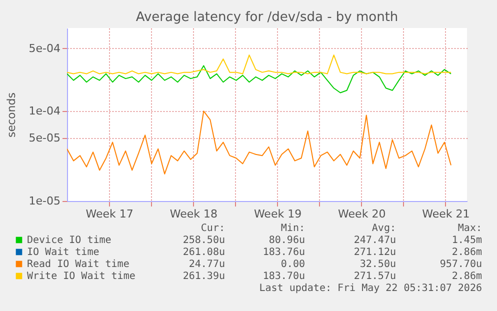  I want to click on y-tick-label: 5e-04, so click(44, 48).